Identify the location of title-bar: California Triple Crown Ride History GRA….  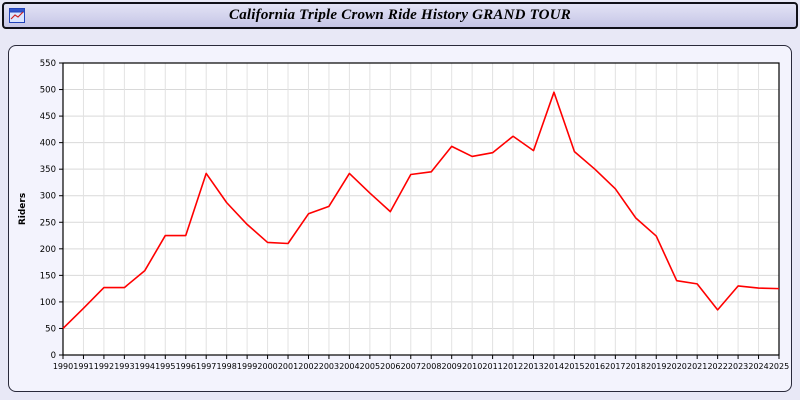
(400, 15).